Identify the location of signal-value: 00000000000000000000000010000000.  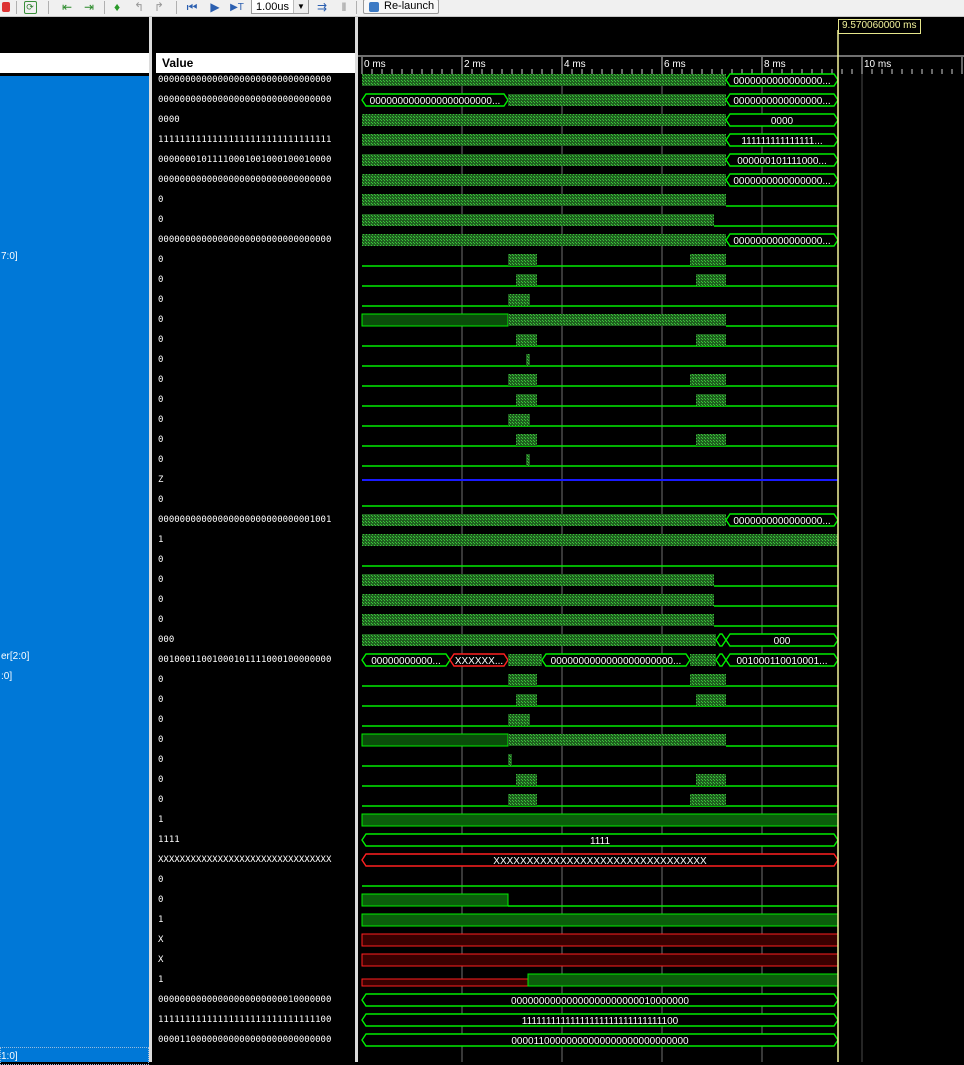
(245, 1000).